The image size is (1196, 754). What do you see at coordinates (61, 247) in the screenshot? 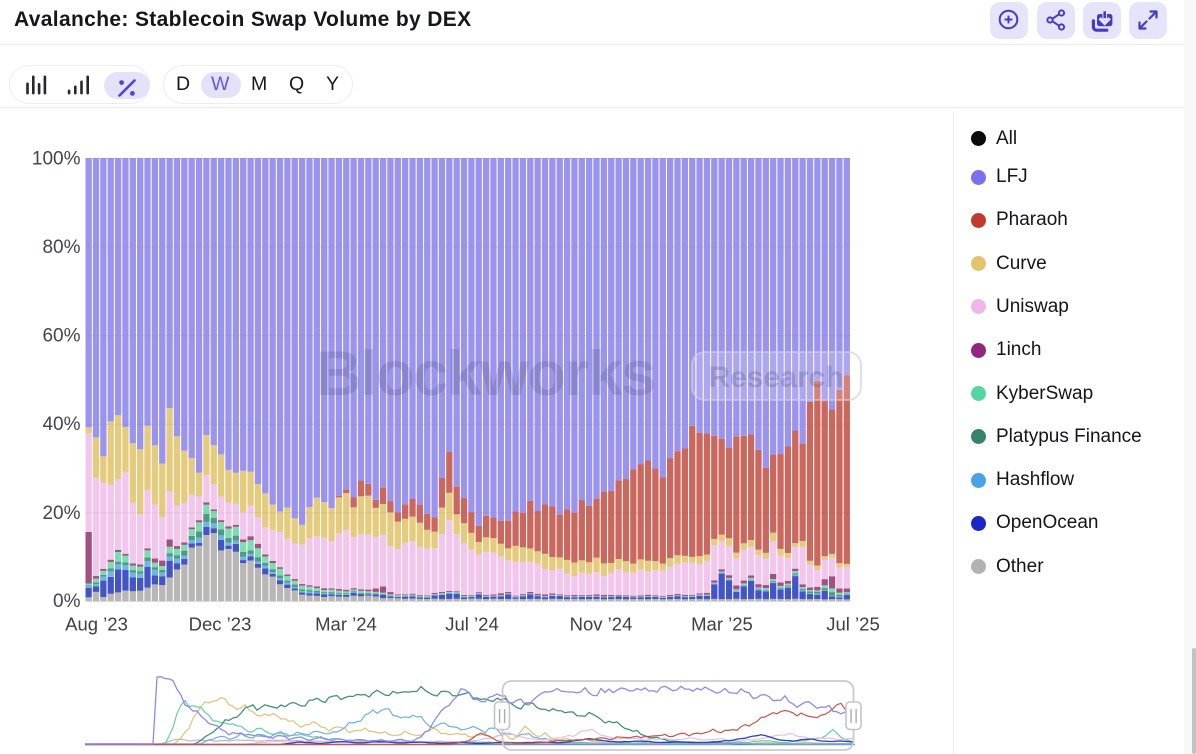
I see `svg-text: 80%` at bounding box center [61, 247].